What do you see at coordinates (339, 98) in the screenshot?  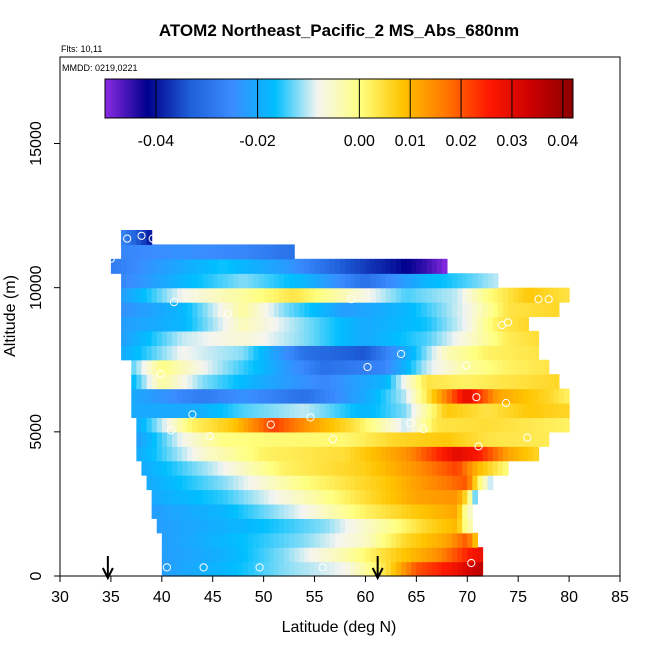 I see `colorbar-frame` at bounding box center [339, 98].